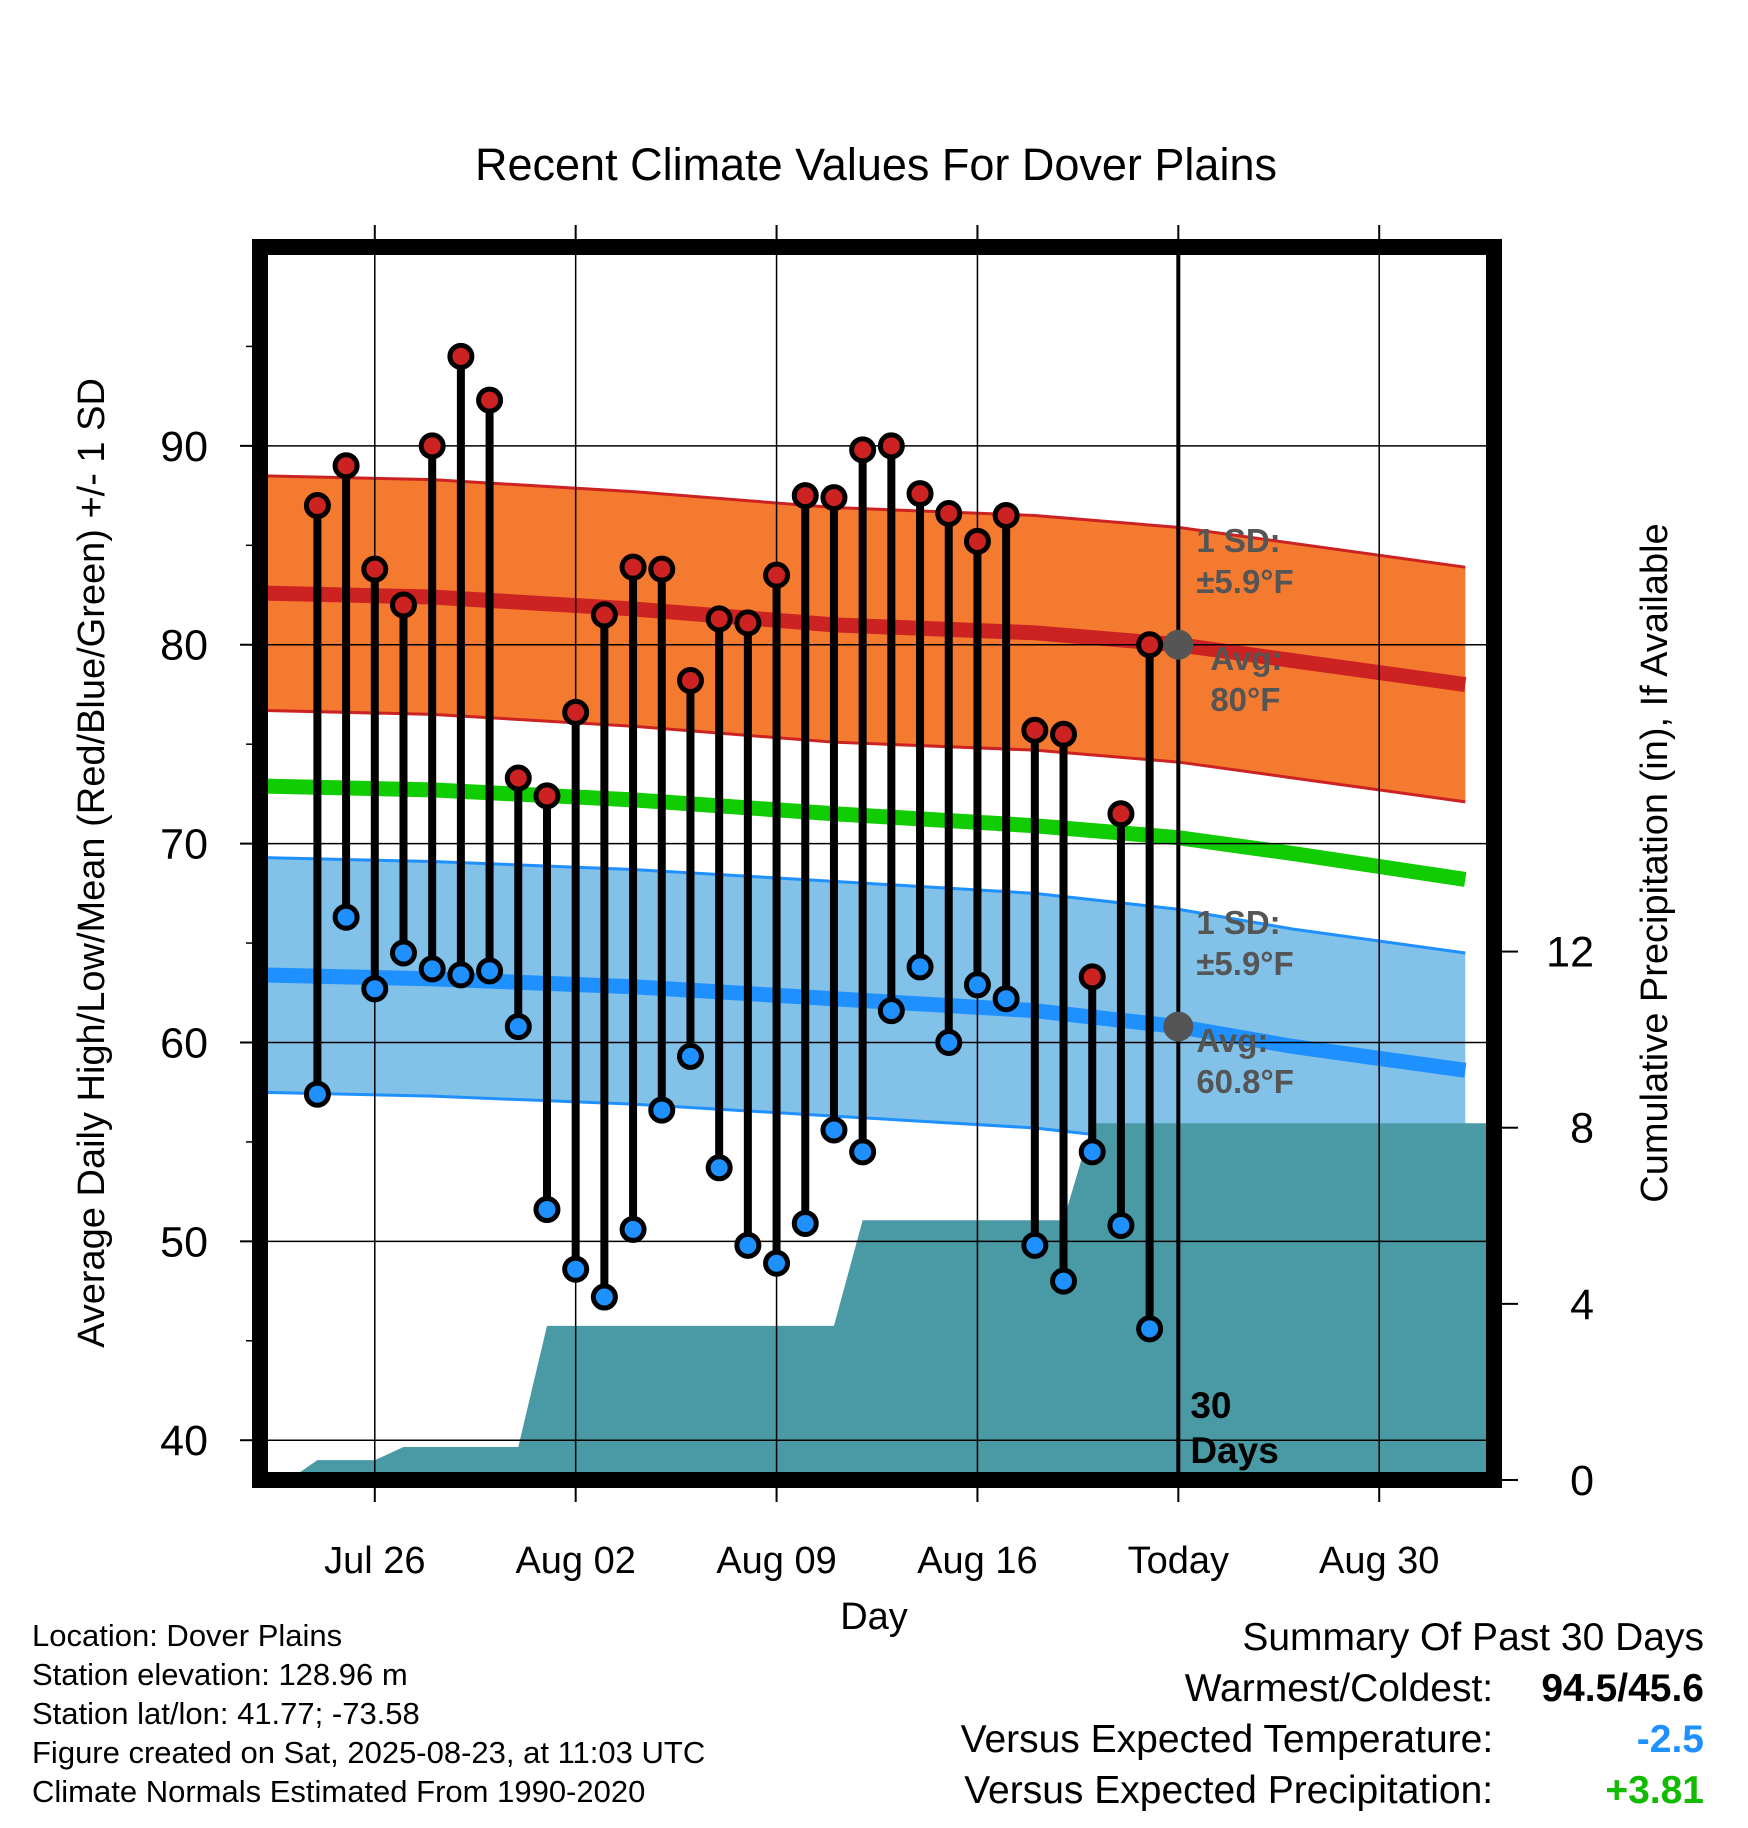 The height and width of the screenshot is (1828, 1748). Describe the element at coordinates (339, 1791) in the screenshot. I see `normals-text: Climate Normals Estimated From 1990-2020` at that location.